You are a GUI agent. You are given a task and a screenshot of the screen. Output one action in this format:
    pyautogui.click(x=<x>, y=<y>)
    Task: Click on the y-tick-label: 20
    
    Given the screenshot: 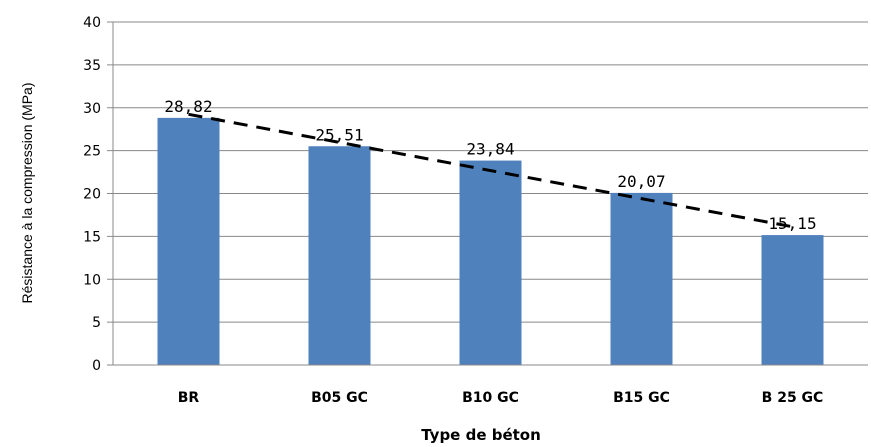 What is the action you would take?
    pyautogui.click(x=92, y=195)
    